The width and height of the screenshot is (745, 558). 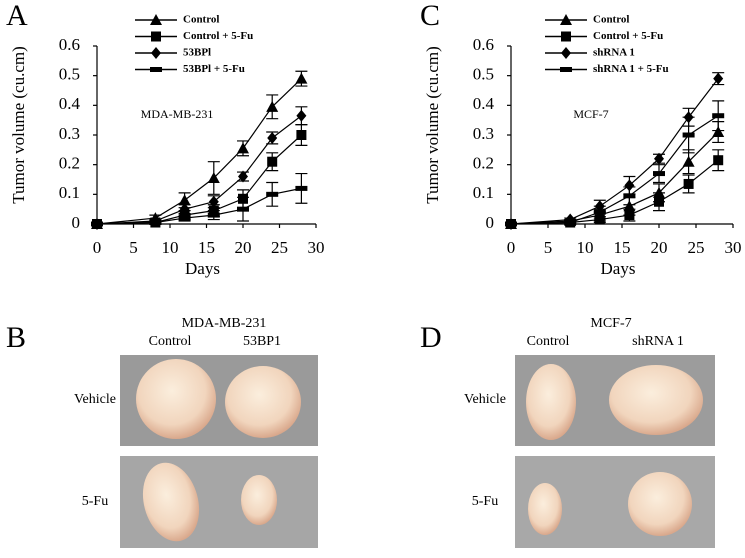 I want to click on x-tick-label: 25, so click(x=696, y=247).